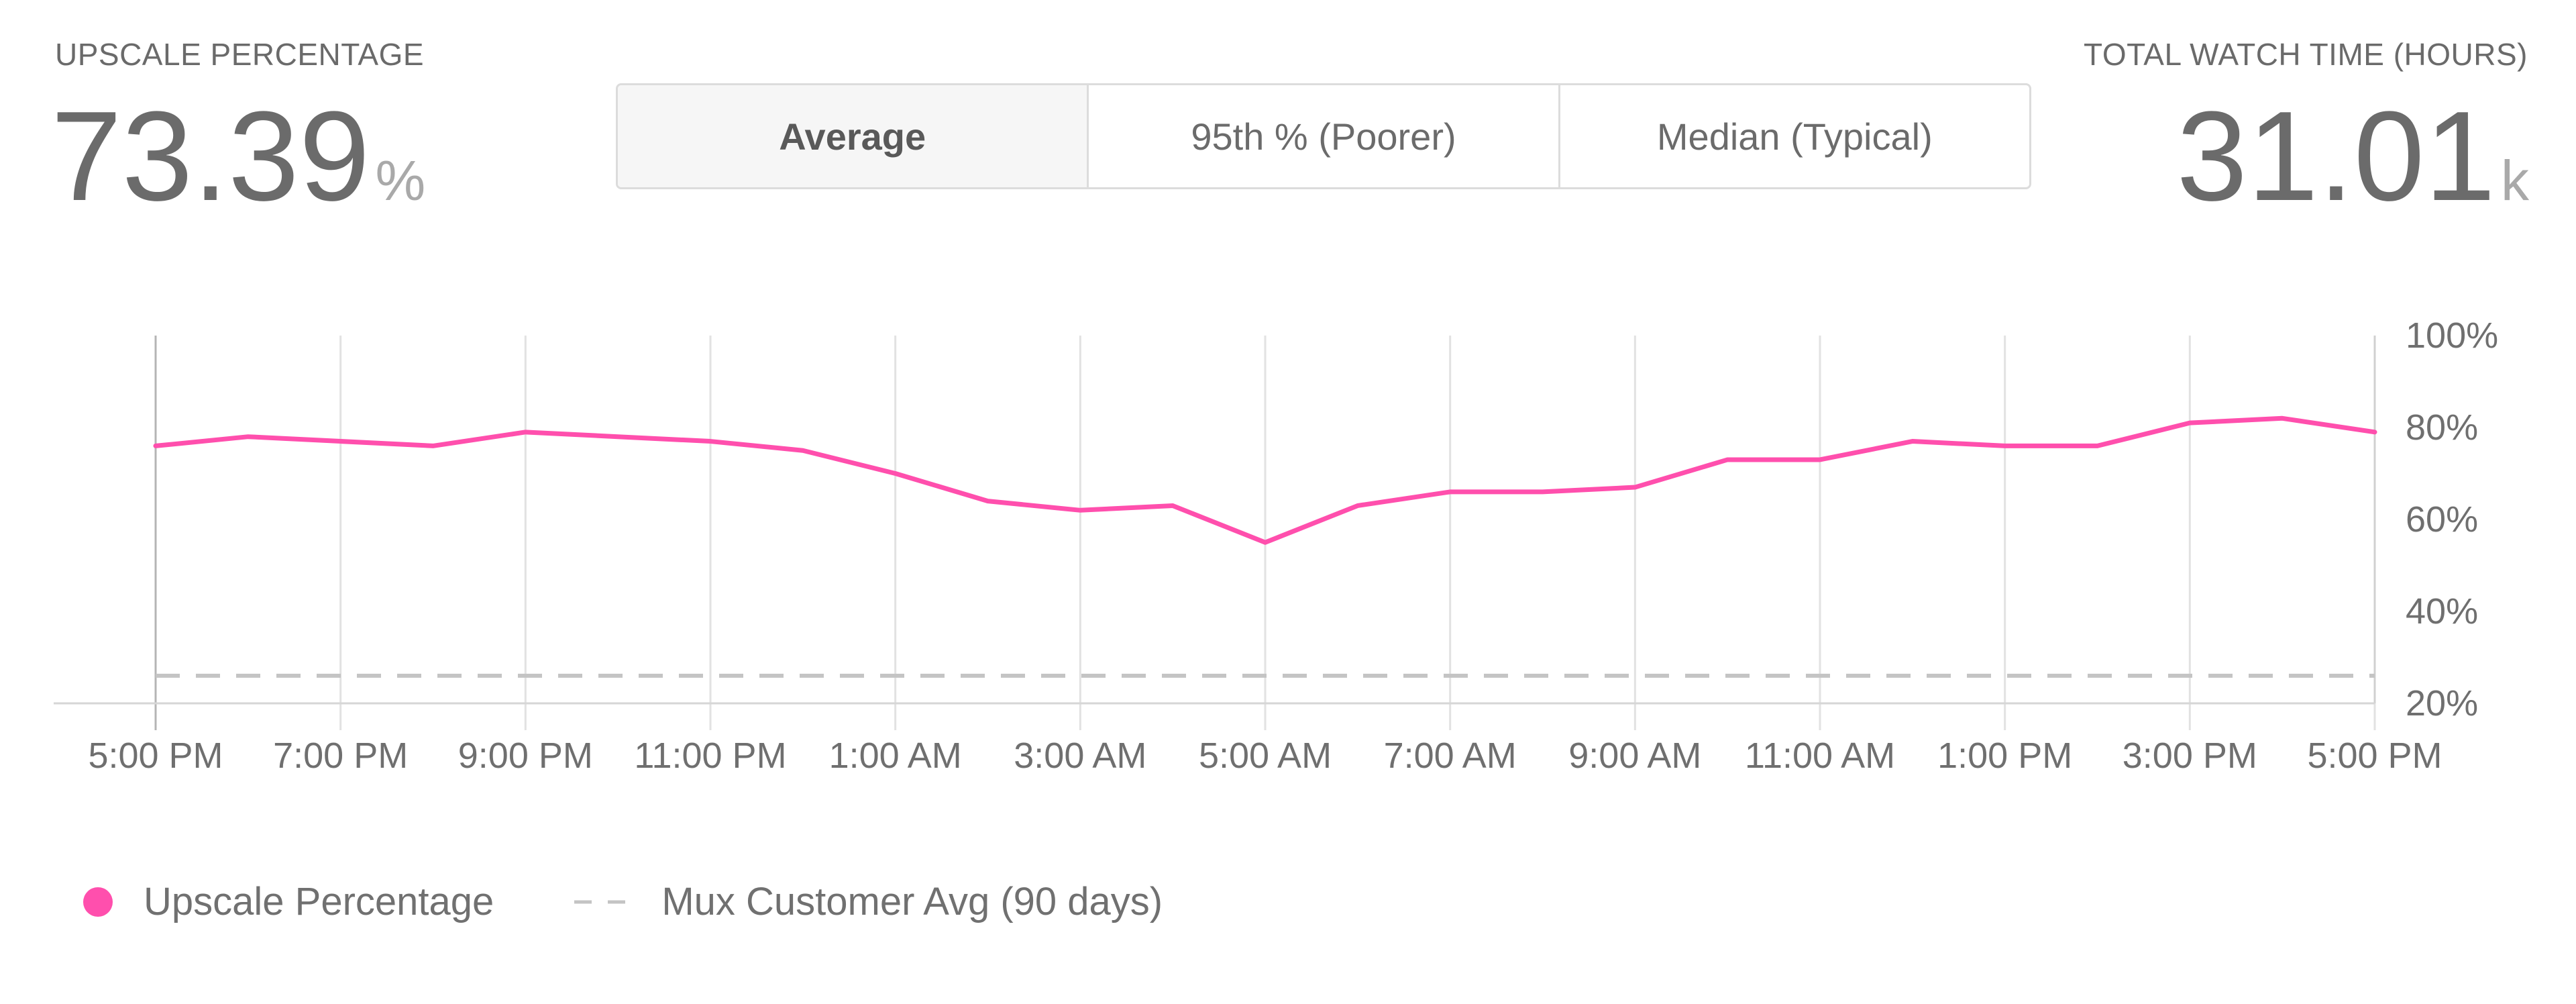  I want to click on x-tick-label: 7:00 PM, so click(340, 756).